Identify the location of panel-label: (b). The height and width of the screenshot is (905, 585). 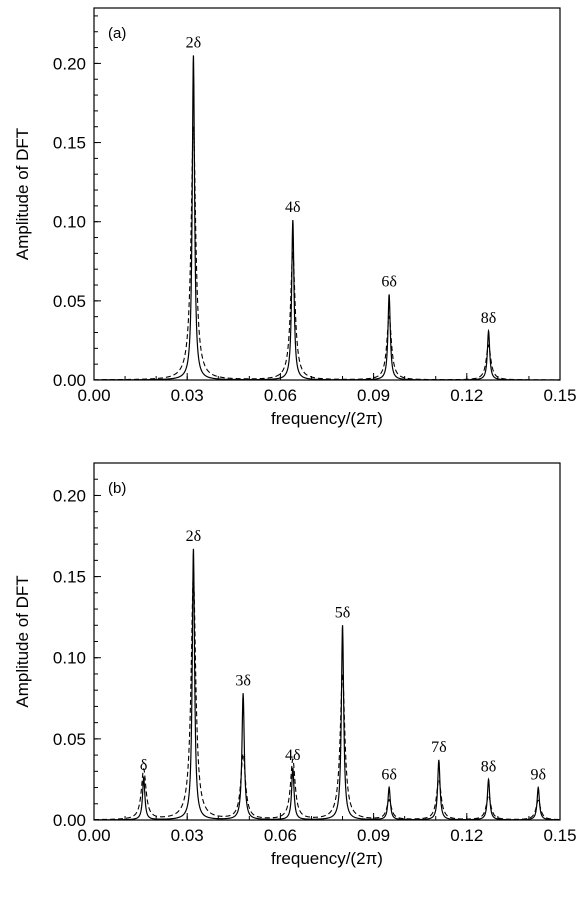
(117, 488).